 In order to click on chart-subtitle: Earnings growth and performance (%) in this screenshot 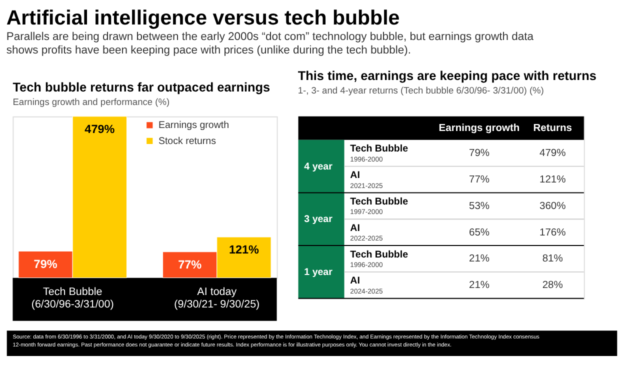, I will do `click(91, 101)`.